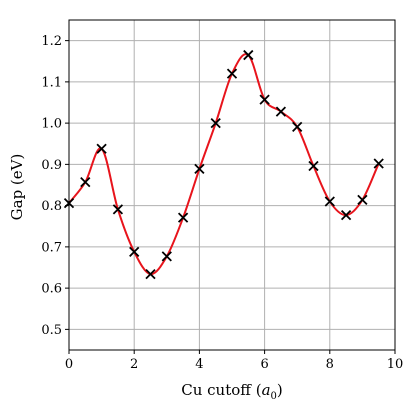  Describe the element at coordinates (69, 364) in the screenshot. I see `x-tick-label: 0` at that location.